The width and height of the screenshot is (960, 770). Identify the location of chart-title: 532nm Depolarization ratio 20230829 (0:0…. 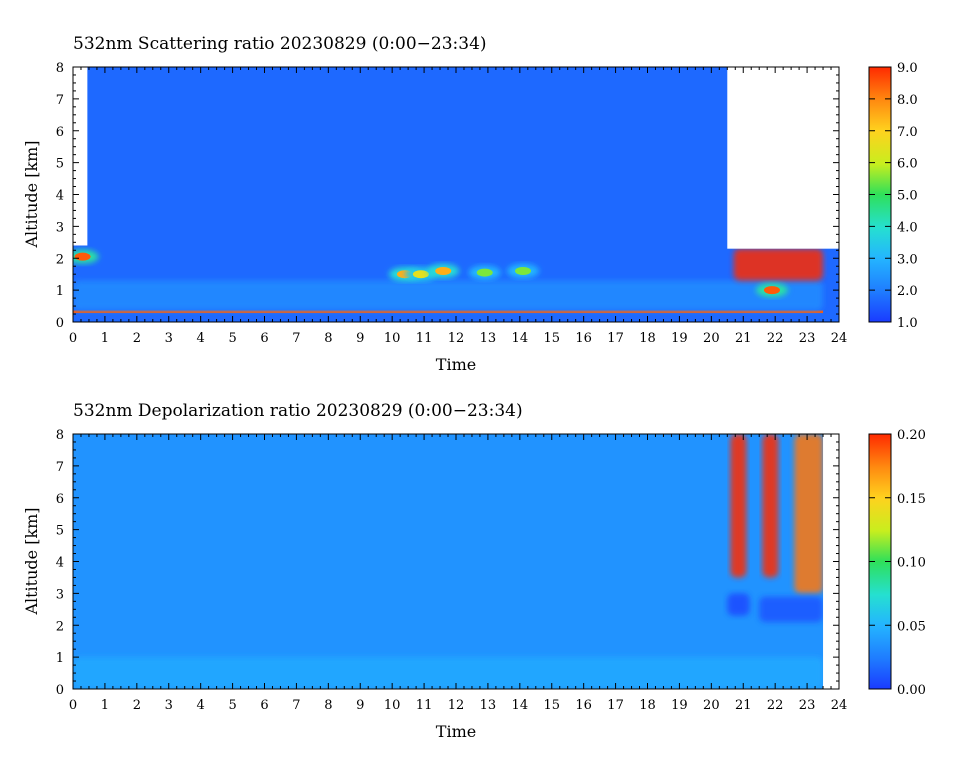
(298, 411).